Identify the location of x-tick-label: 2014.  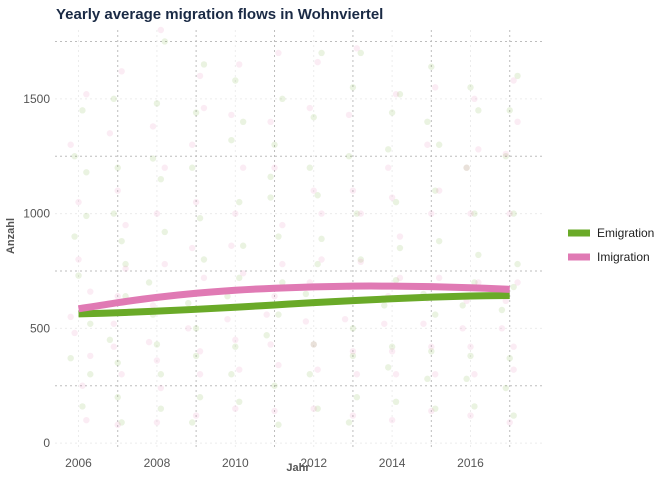
(392, 463).